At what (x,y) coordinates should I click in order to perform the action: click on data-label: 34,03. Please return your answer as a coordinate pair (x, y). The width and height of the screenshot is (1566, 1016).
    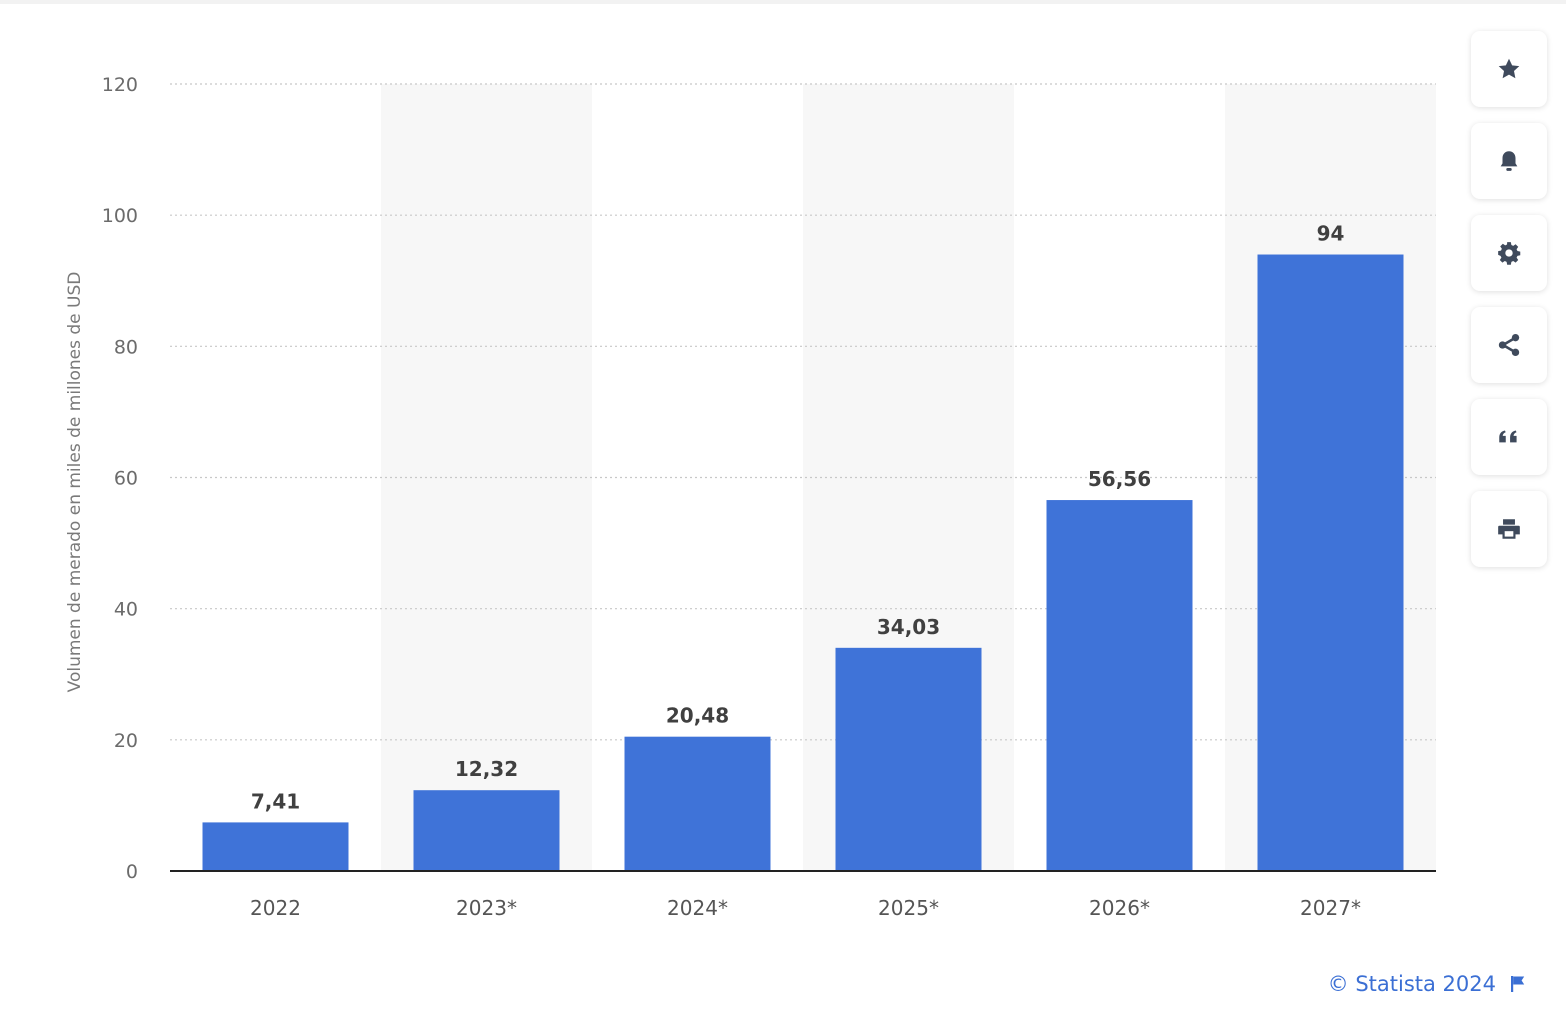
    Looking at the image, I should click on (908, 627).